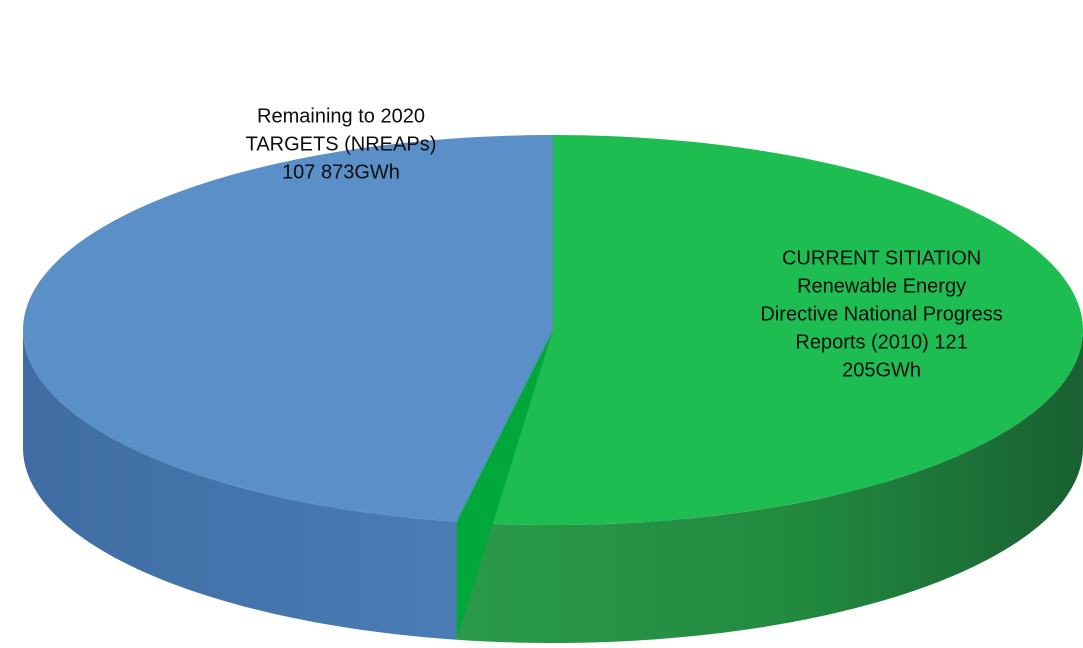 Image resolution: width=1083 pixels, height=648 pixels. What do you see at coordinates (341, 173) in the screenshot?
I see `pie-slice-label-line: 107 873GWh` at bounding box center [341, 173].